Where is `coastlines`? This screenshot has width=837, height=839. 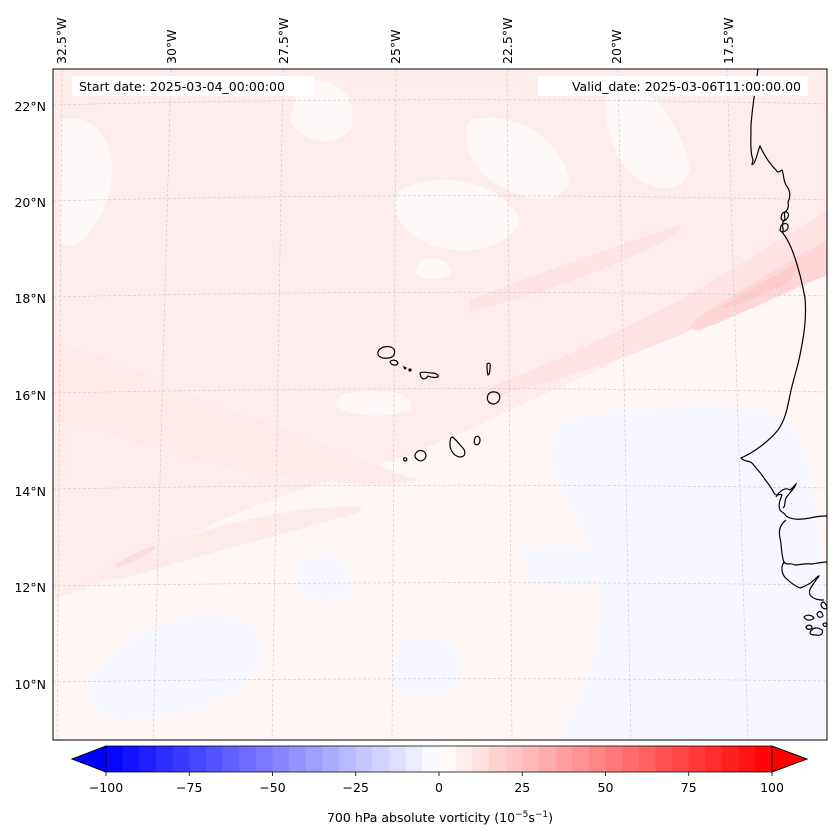
coastlines is located at coordinates (439, 404).